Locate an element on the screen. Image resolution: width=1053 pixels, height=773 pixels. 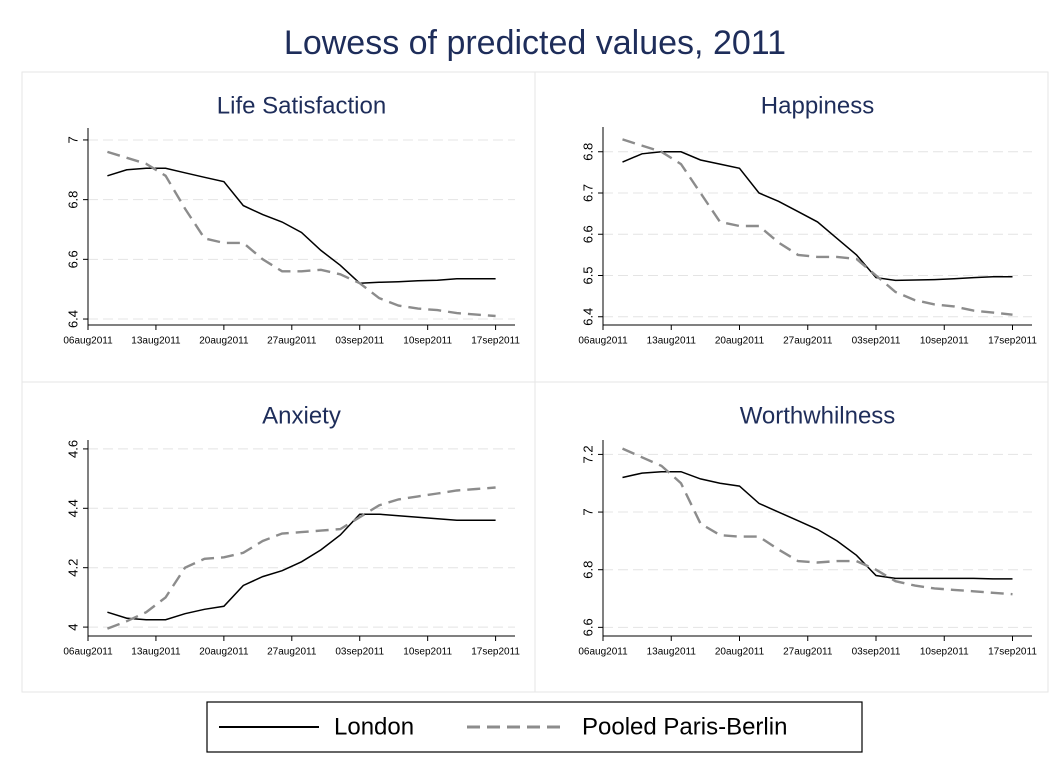
panel-title: Anxiety is located at coordinates (301, 415).